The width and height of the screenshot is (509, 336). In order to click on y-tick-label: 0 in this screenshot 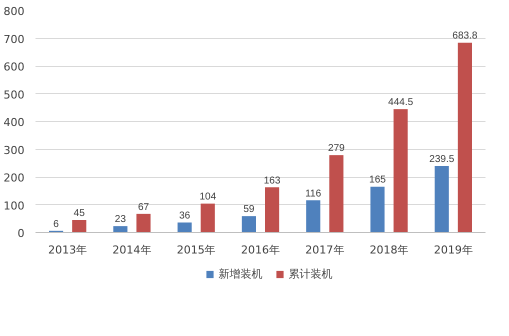, I will do `click(21, 233)`.